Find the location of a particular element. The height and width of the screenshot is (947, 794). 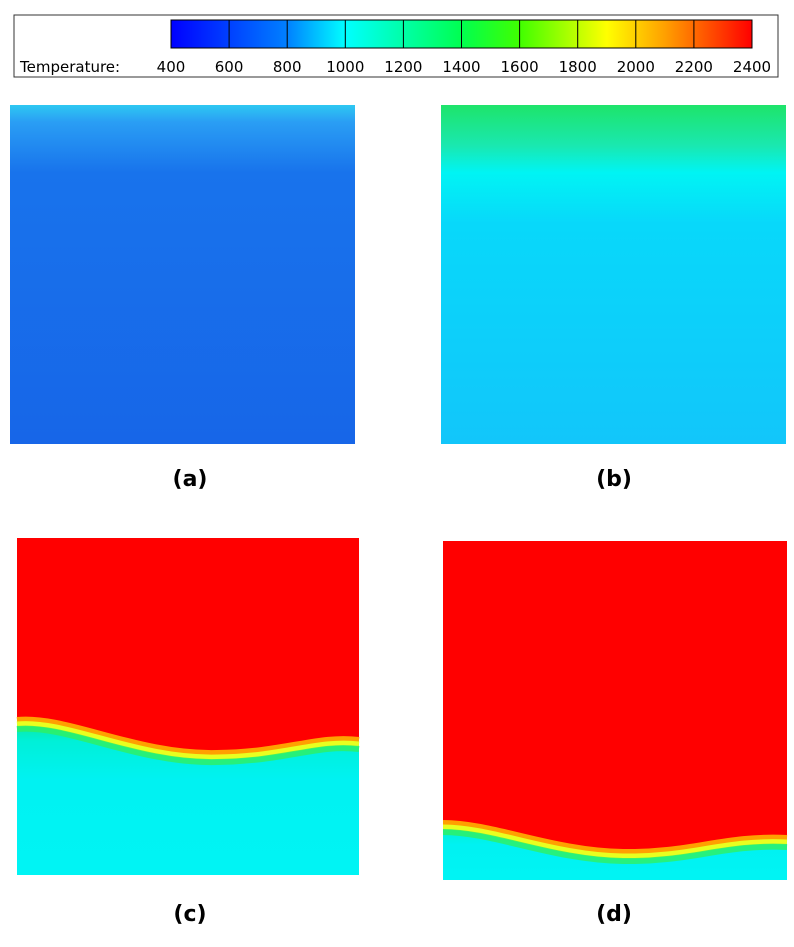

colorbar-label: Temperature: is located at coordinates (69, 67).